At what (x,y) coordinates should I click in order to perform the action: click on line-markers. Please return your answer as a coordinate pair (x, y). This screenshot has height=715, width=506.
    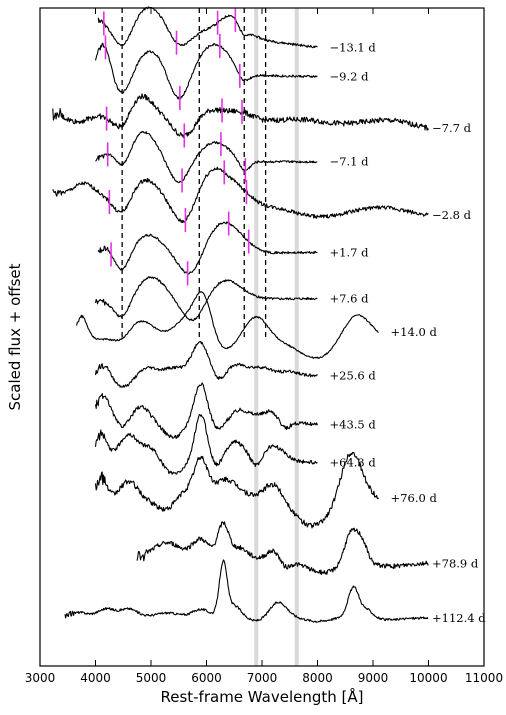
    Looking at the image, I should click on (176, 147).